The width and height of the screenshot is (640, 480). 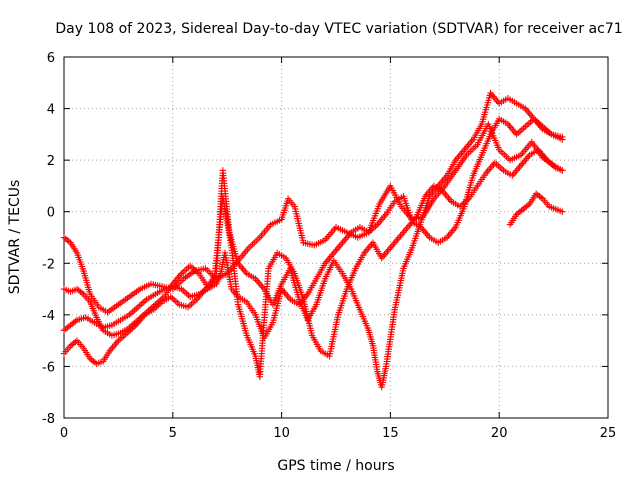 What do you see at coordinates (499, 433) in the screenshot?
I see `x-tick-label: 20` at bounding box center [499, 433].